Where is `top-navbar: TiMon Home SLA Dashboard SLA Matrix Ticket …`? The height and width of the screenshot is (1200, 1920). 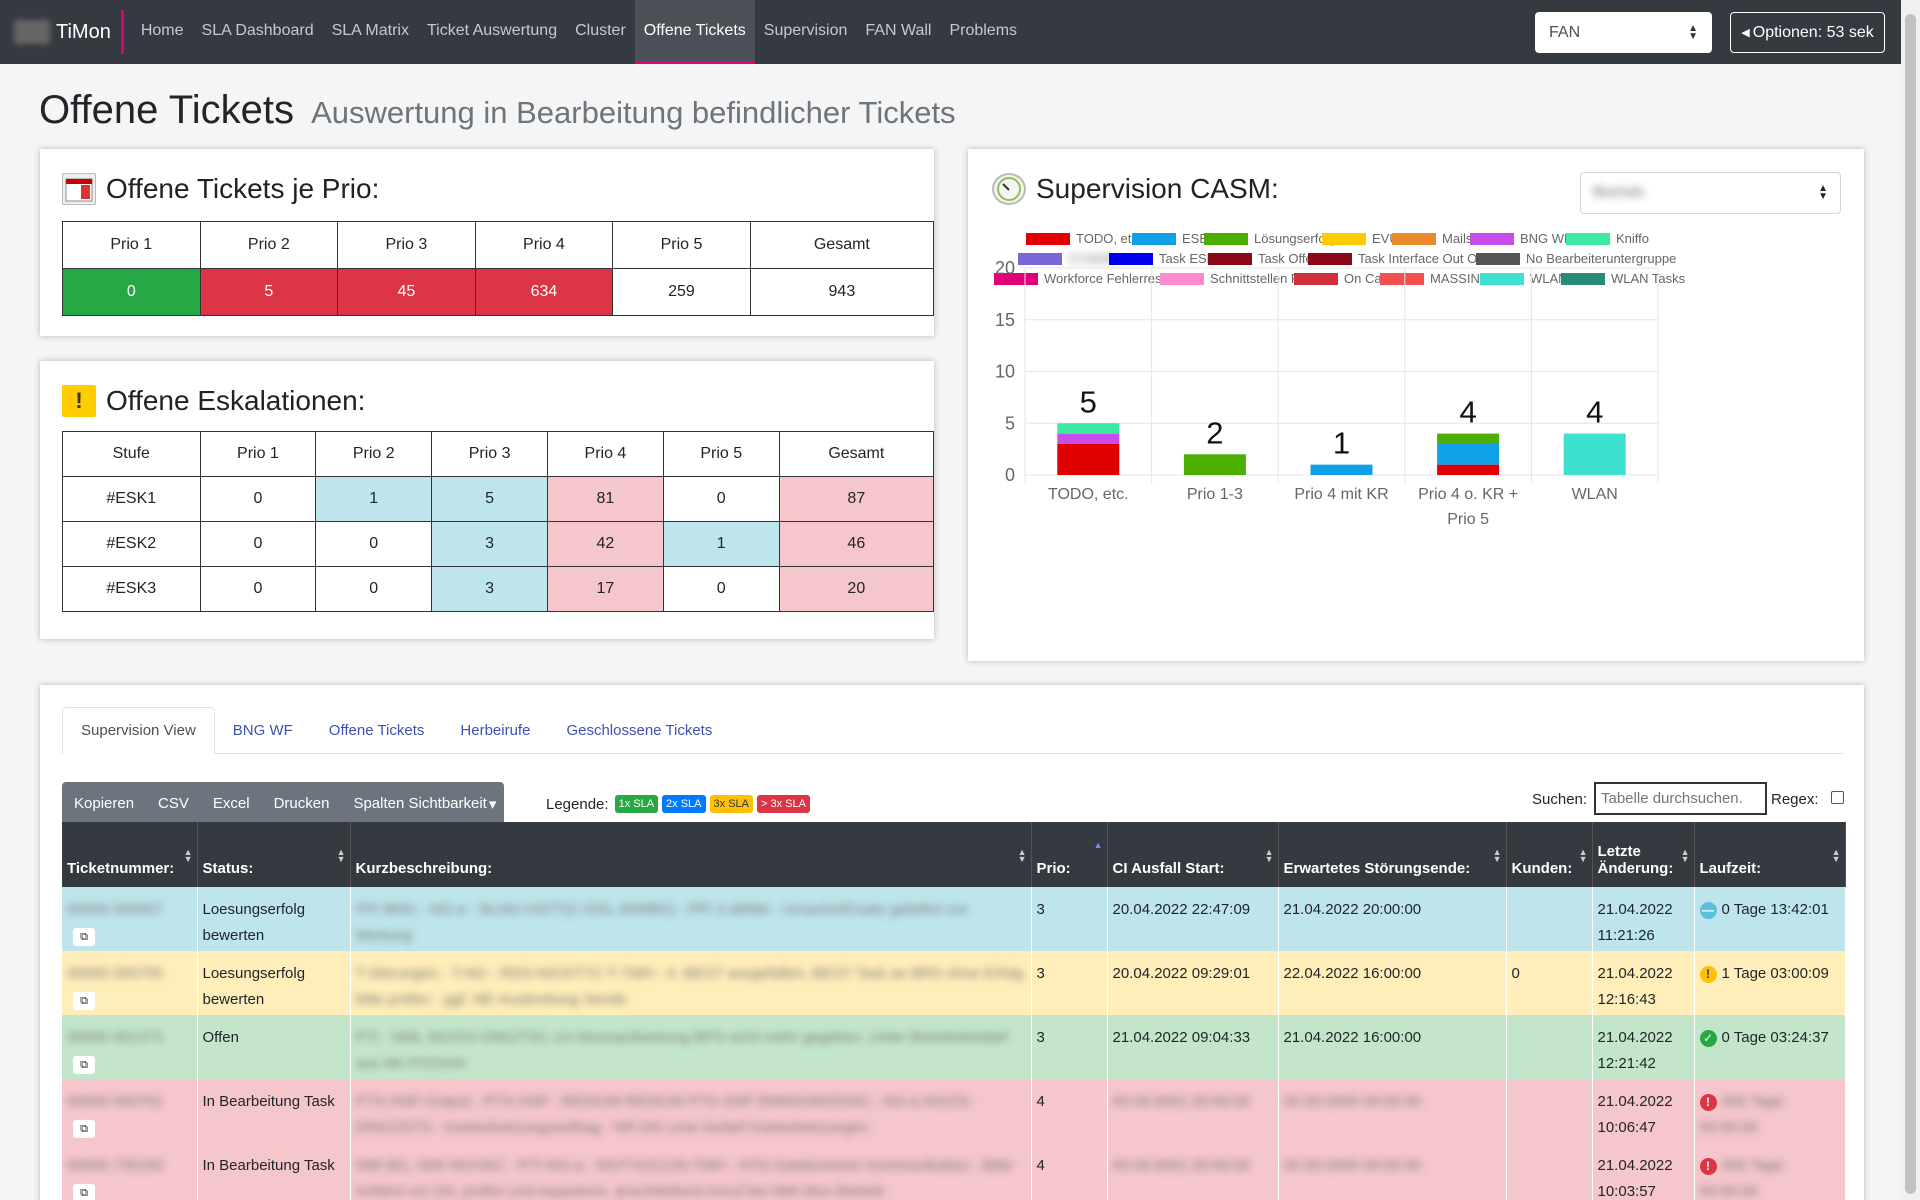
top-navbar: TiMon Home SLA Dashboard SLA Matrix Ticket … is located at coordinates (960, 32).